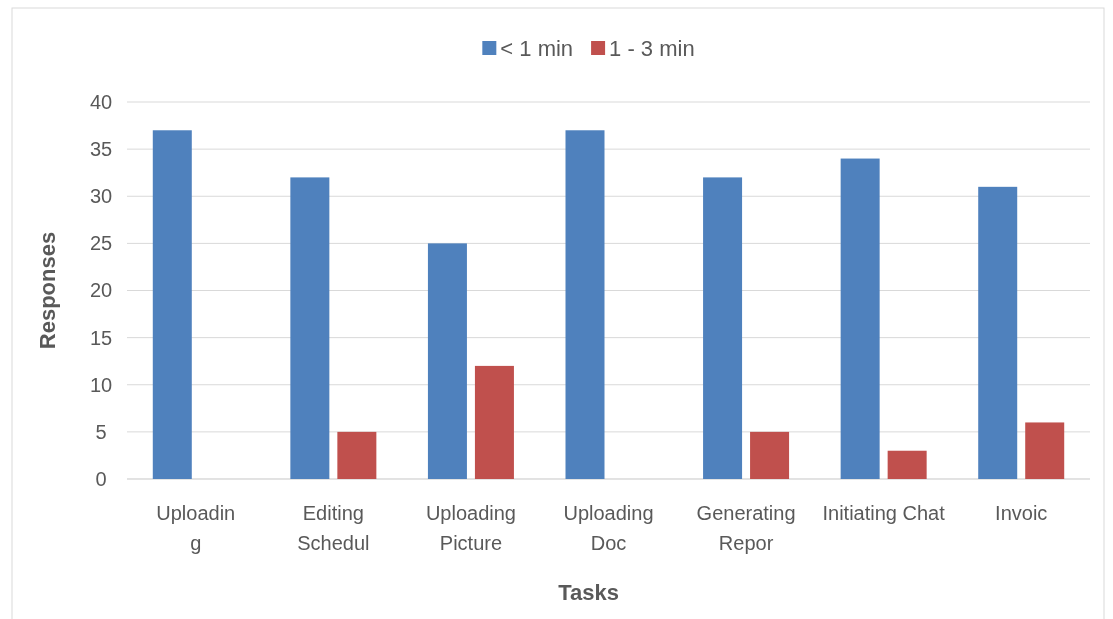  Describe the element at coordinates (101, 337) in the screenshot. I see `y-tick-label: 15` at that location.